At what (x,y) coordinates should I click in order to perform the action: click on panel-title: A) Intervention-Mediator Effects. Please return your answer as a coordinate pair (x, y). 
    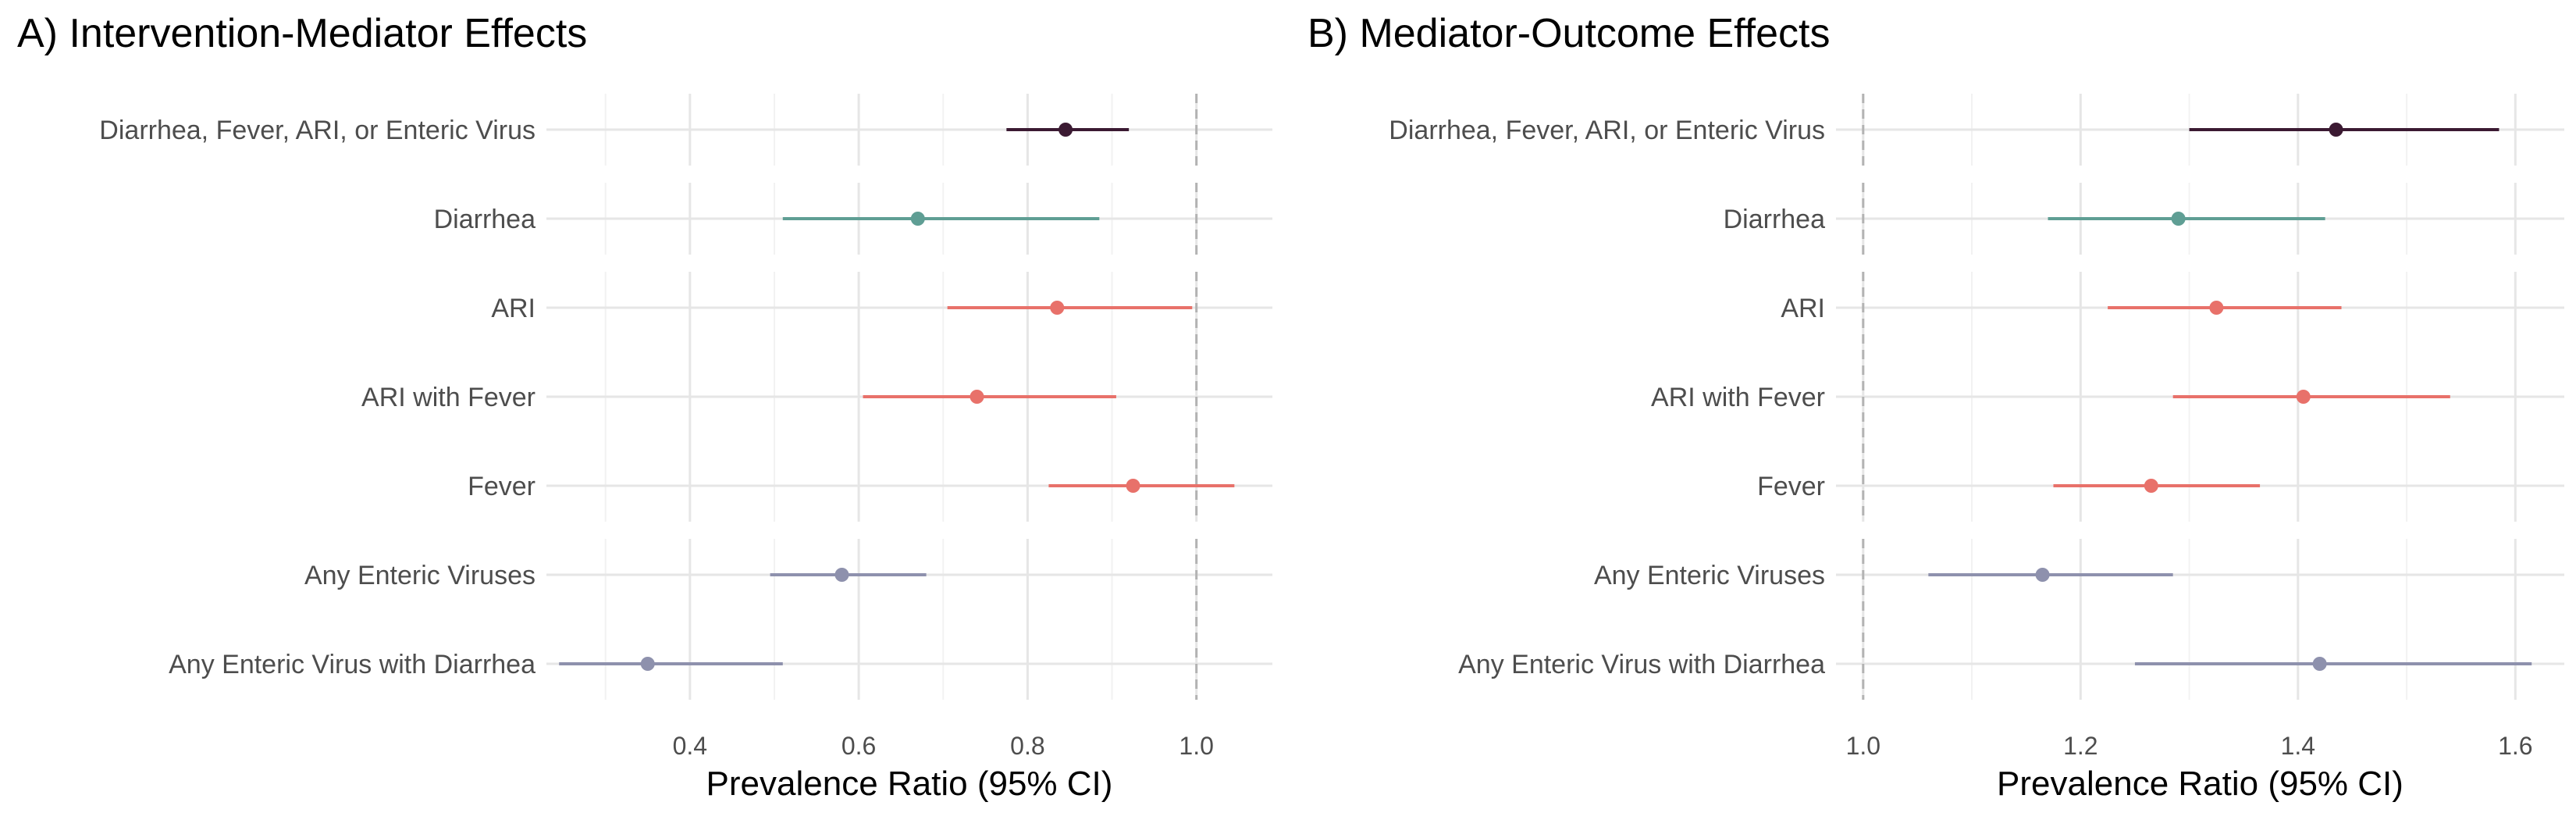
    Looking at the image, I should click on (302, 33).